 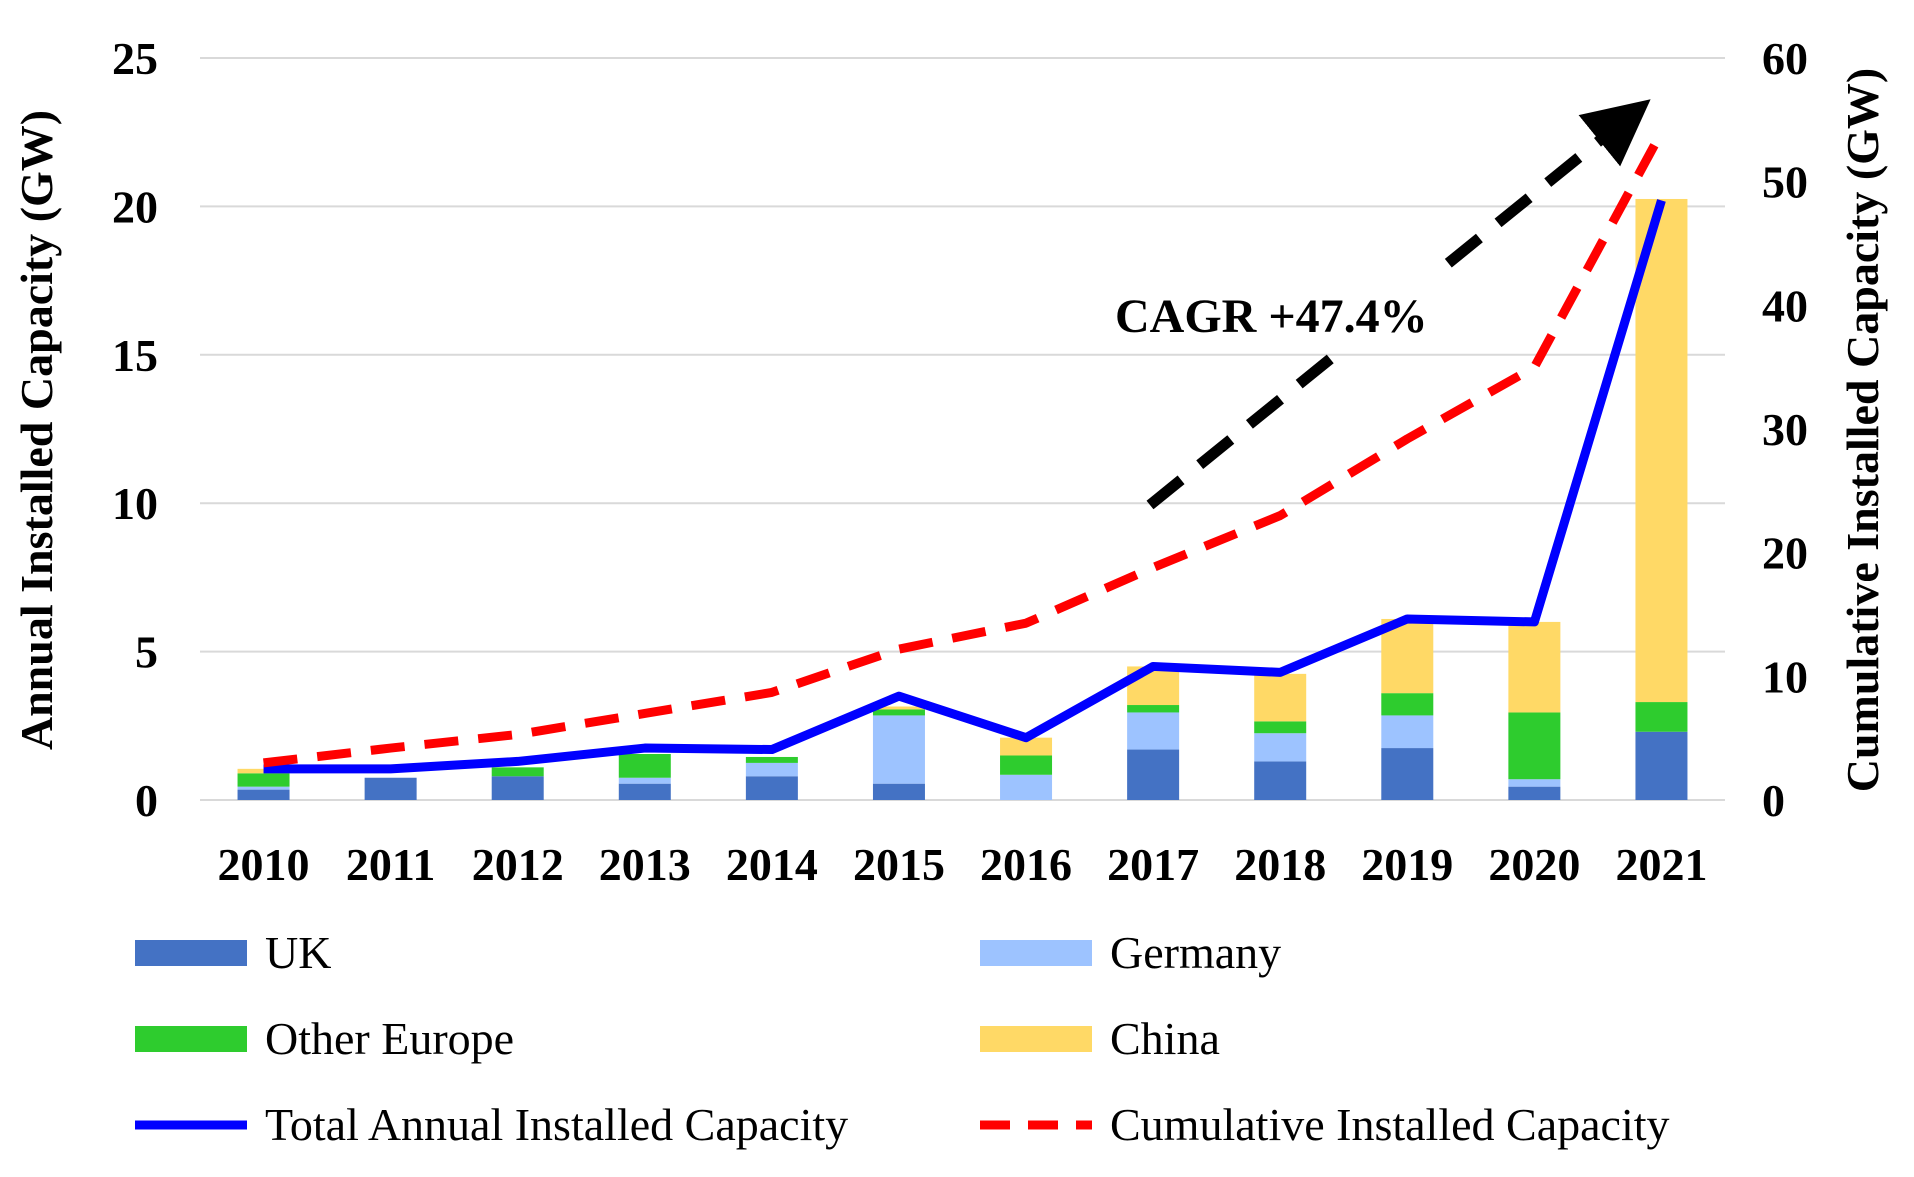 I want to click on x-tick-label: 2012, so click(x=518, y=864).